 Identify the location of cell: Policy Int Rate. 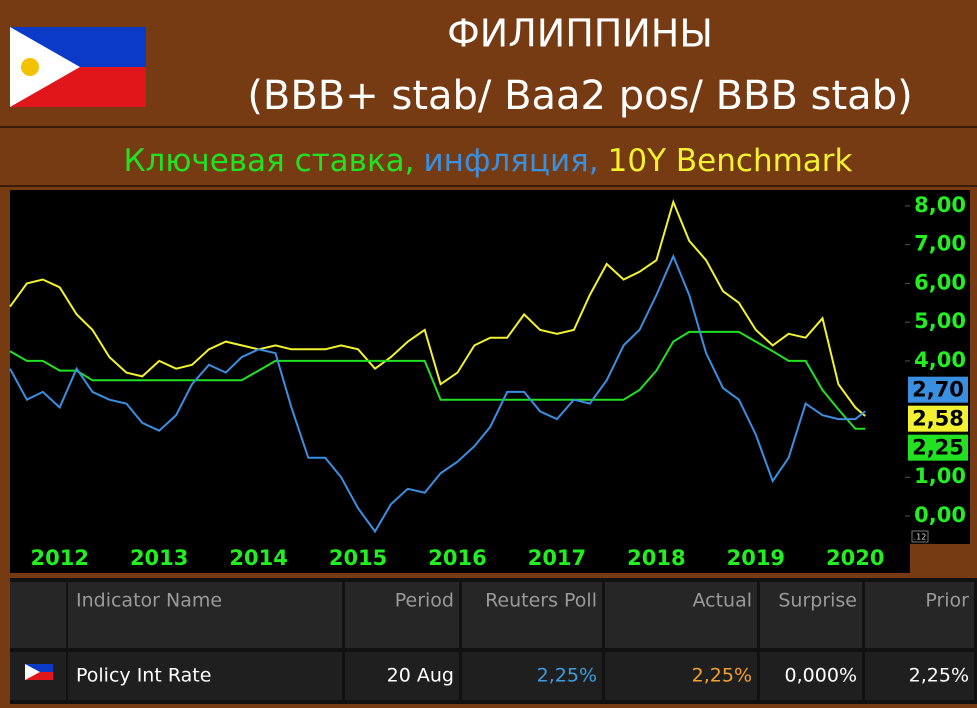
(143, 676).